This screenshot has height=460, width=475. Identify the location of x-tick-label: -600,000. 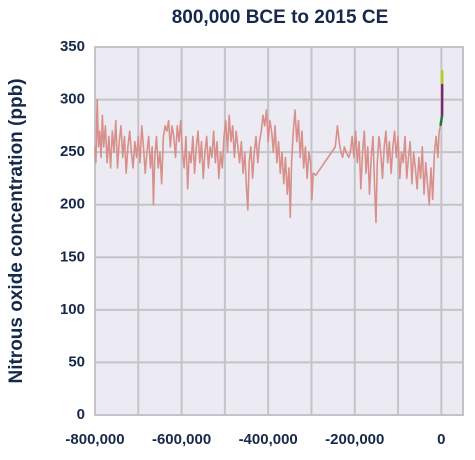
(181, 439).